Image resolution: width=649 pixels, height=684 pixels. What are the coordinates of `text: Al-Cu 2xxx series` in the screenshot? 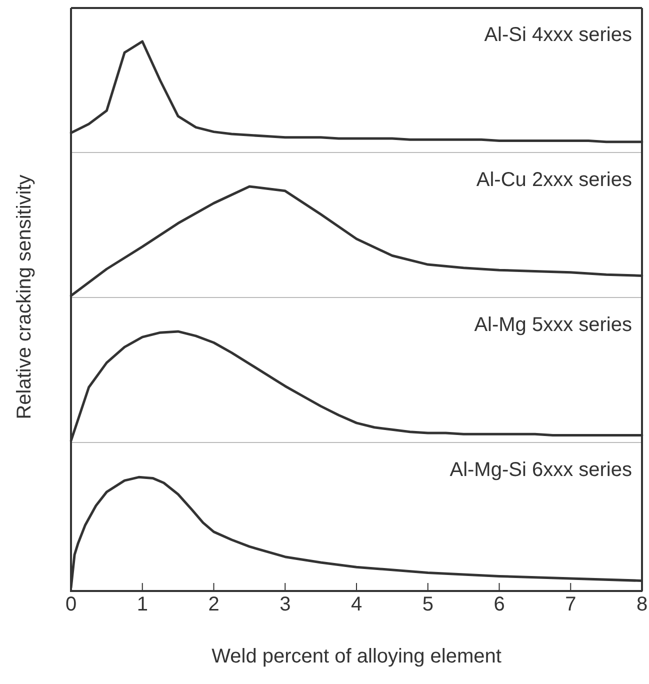 It's located at (554, 180).